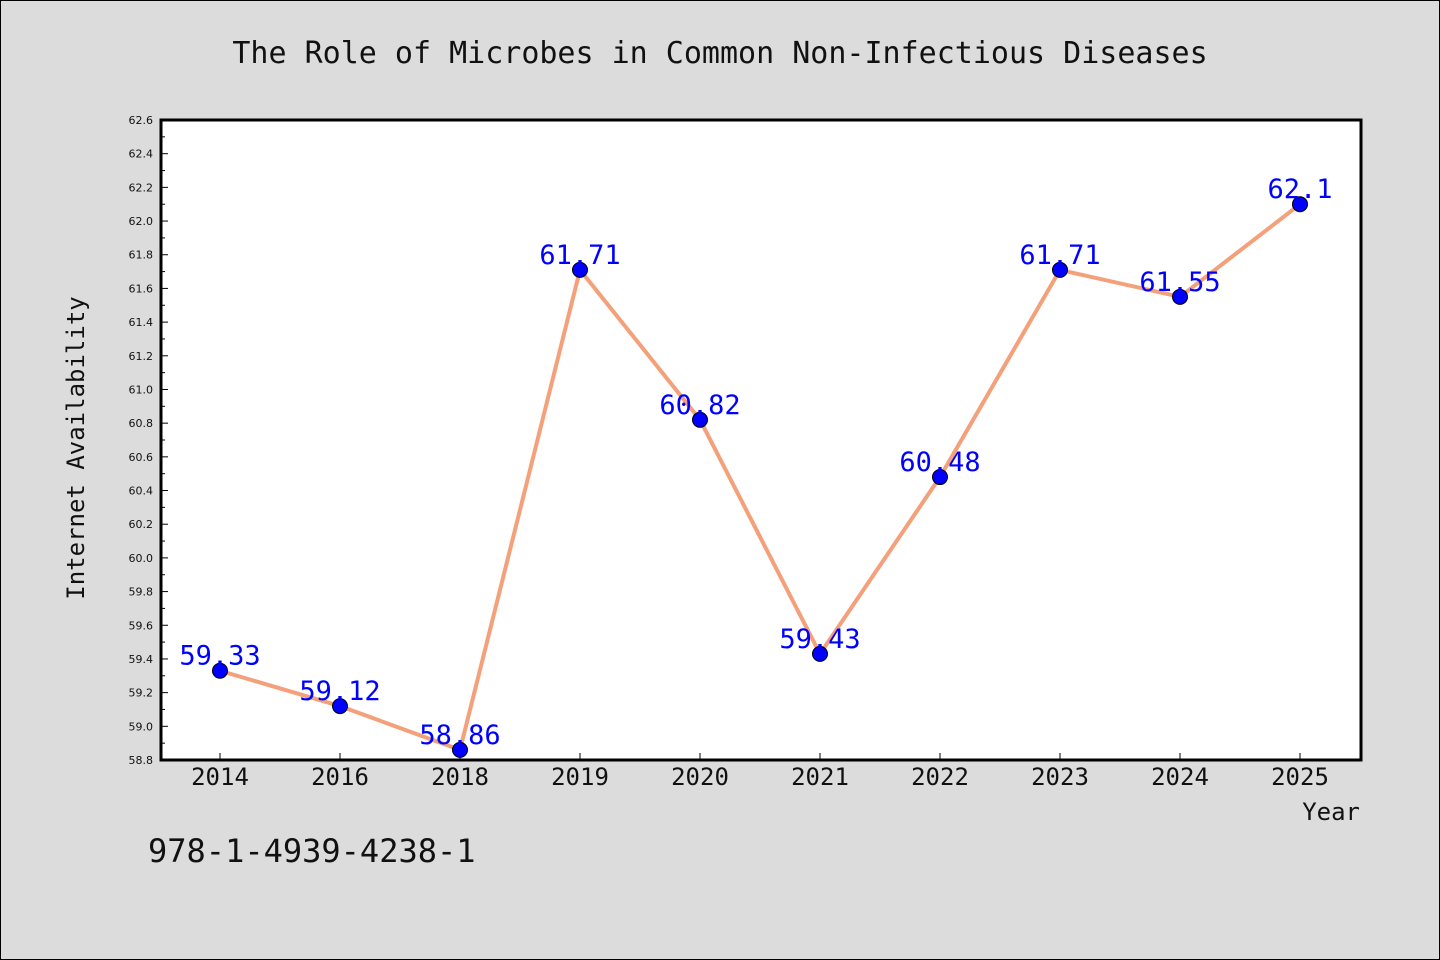 This screenshot has height=960, width=1440. Describe the element at coordinates (699, 405) in the screenshot. I see `data-label: 60.82` at that location.